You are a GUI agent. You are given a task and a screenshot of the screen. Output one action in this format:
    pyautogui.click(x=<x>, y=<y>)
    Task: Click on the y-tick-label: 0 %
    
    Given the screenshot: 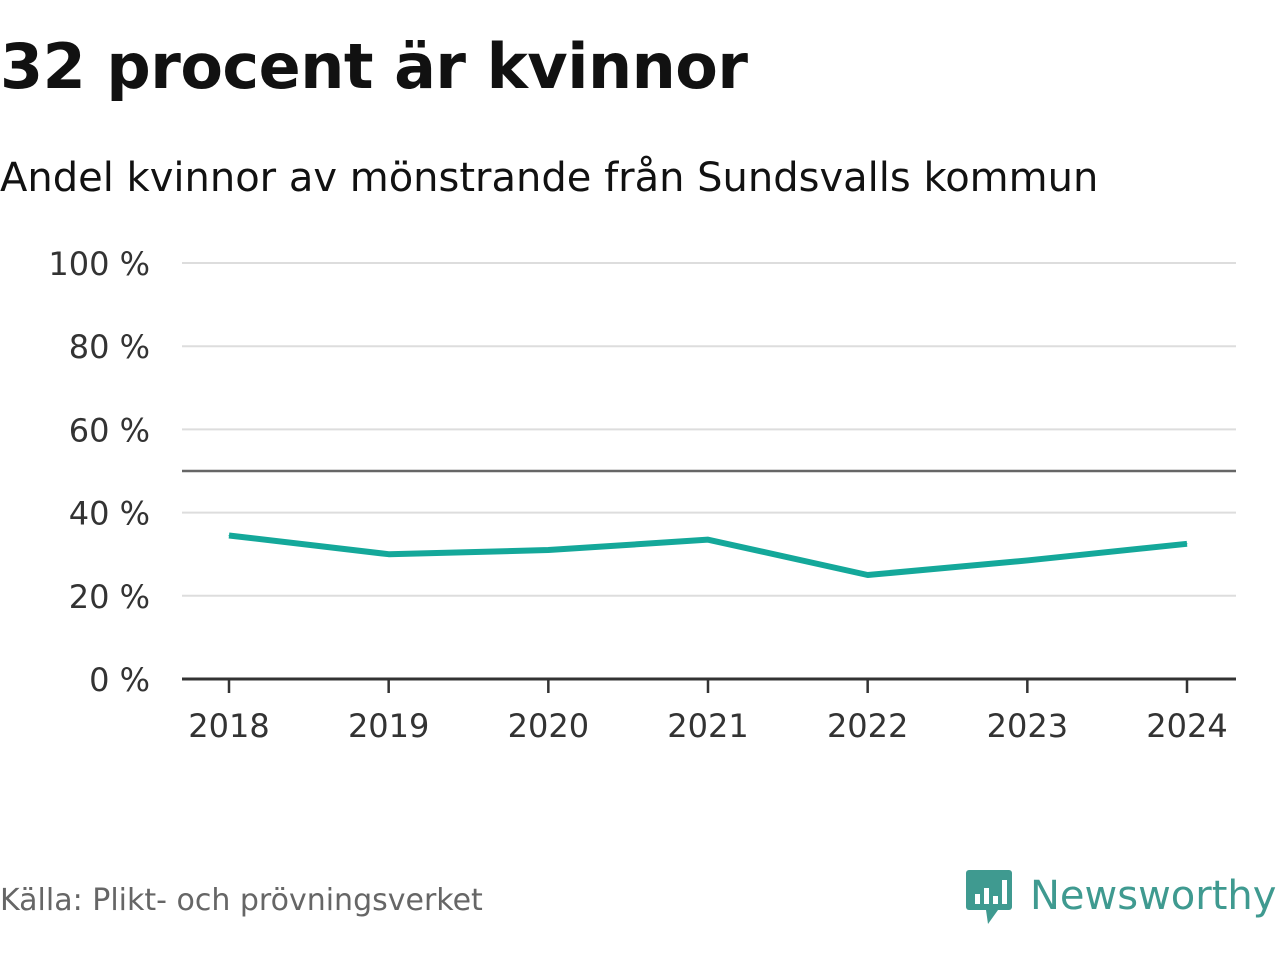 What is the action you would take?
    pyautogui.click(x=119, y=680)
    